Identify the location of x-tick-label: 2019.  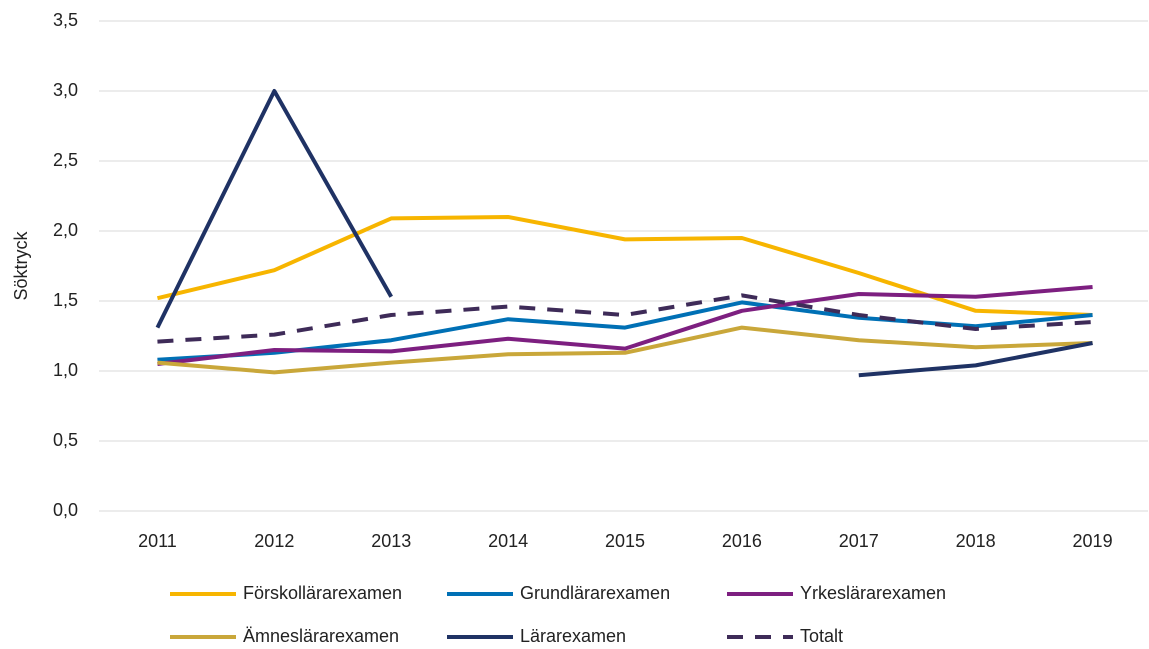
(1093, 541).